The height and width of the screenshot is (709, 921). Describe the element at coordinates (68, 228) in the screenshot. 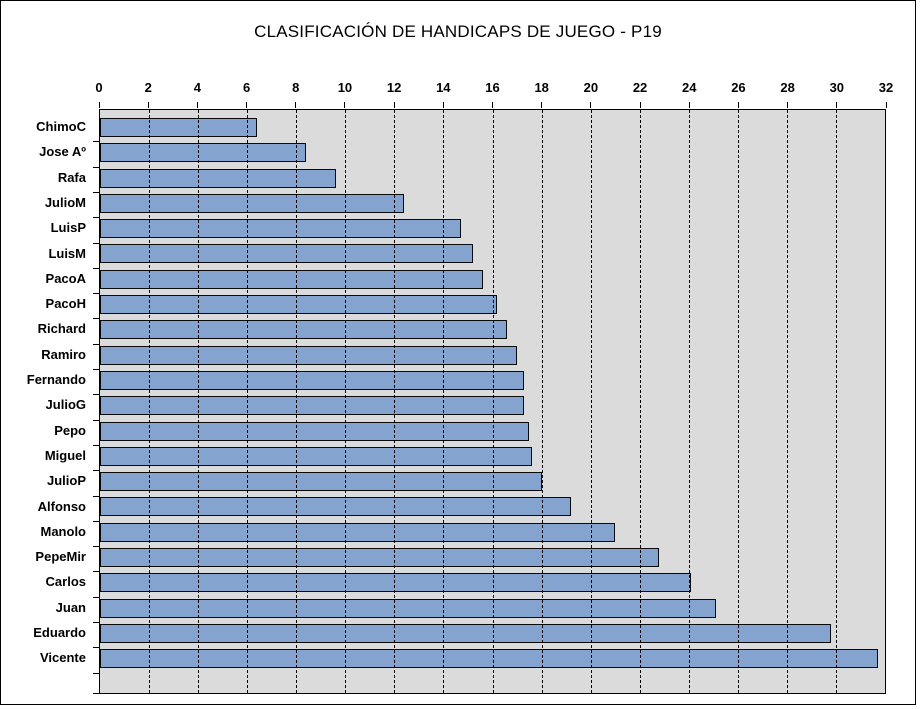

I see `category-label: LuisP` at that location.